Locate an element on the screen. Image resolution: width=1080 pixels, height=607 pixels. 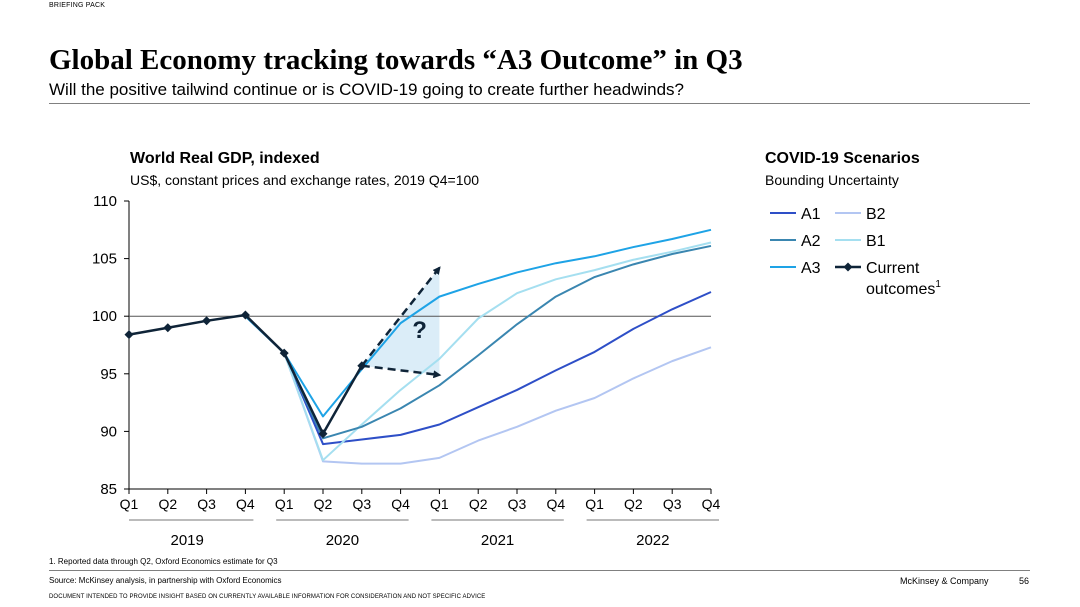
legend-label-a2: A2 is located at coordinates (811, 241).